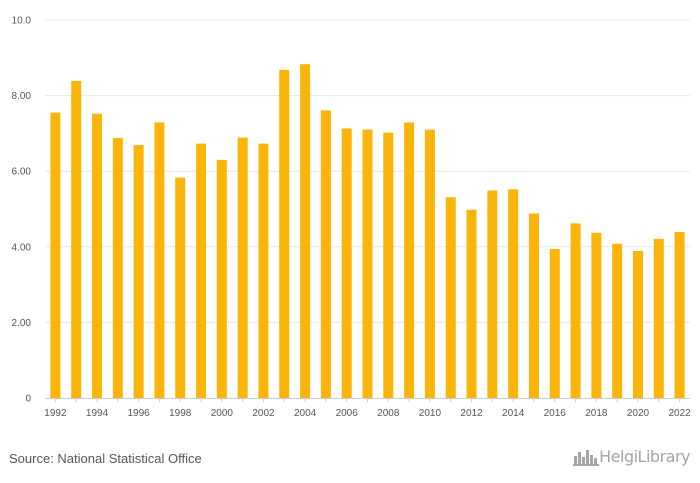  Describe the element at coordinates (596, 413) in the screenshot. I see `x-tick-label: 2018` at that location.